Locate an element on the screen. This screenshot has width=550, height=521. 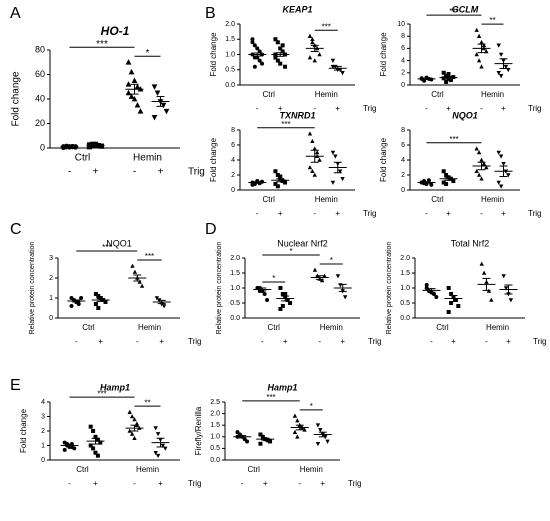
y-tick-label: 2.0 is located at coordinates (235, 258).